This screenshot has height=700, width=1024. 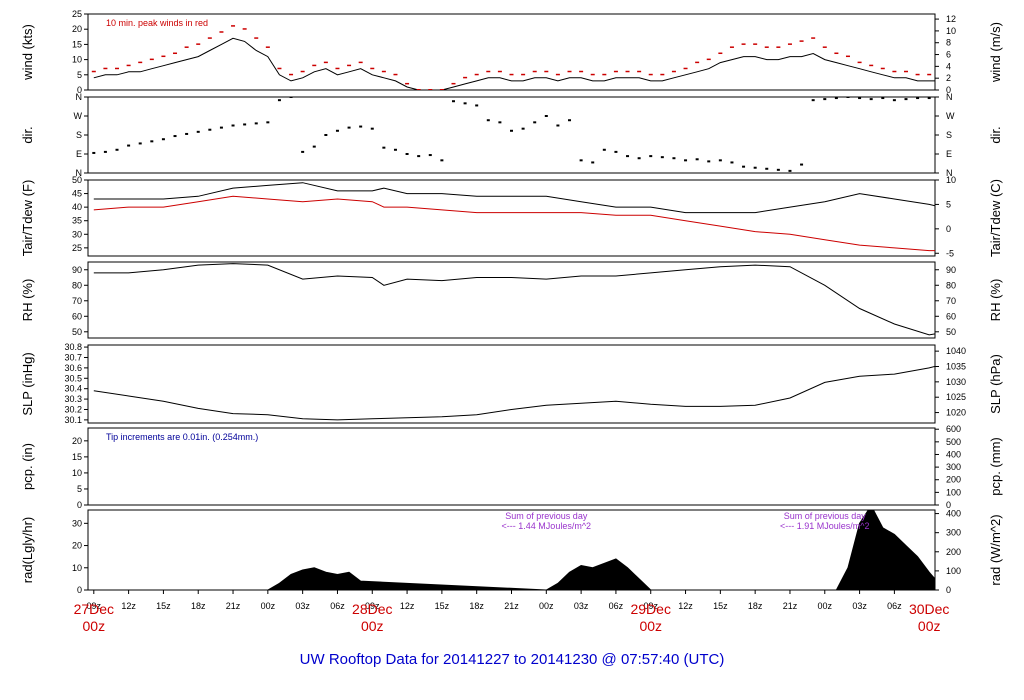 I want to click on rad-annotation: <--- 1.44 MJoules/m^2, so click(x=547, y=526).